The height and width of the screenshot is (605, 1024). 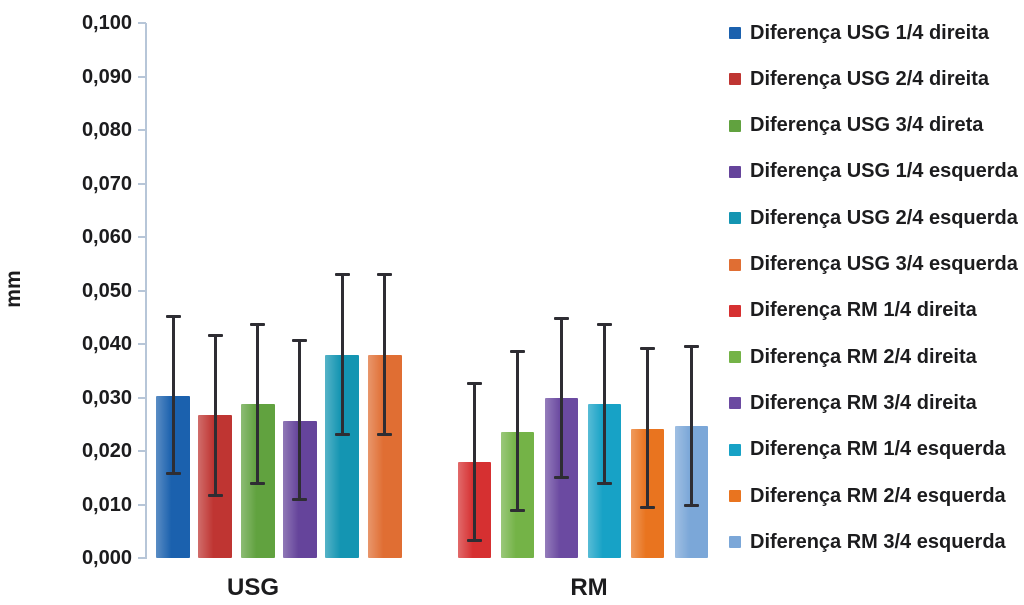 What do you see at coordinates (884, 217) in the screenshot?
I see `legend-label: Diferença USG 2/4 esquerda` at bounding box center [884, 217].